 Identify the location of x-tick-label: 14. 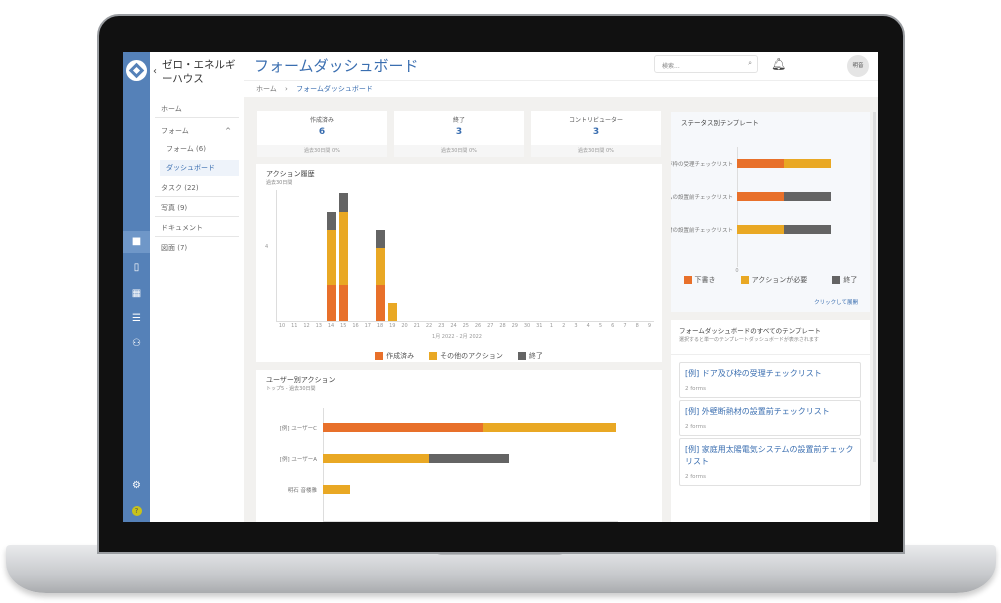
(331, 326).